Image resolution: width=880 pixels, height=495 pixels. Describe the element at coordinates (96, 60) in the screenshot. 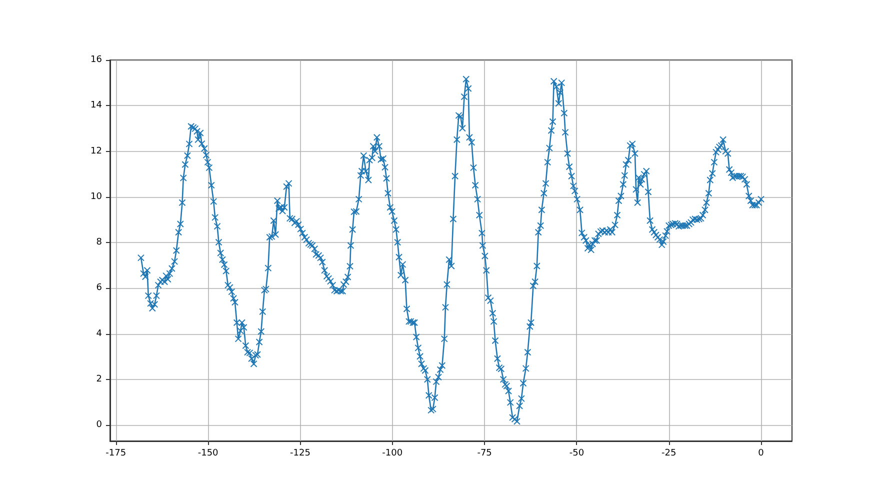

I see `y-tick-label: 16` at that location.